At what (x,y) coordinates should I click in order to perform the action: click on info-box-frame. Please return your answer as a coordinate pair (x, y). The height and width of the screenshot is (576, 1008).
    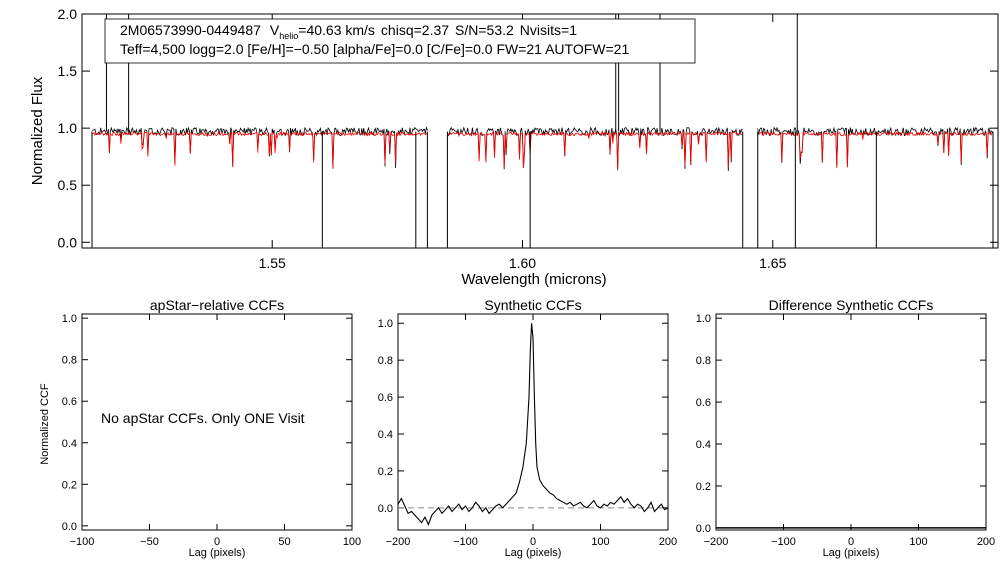
    Looking at the image, I should click on (400, 41).